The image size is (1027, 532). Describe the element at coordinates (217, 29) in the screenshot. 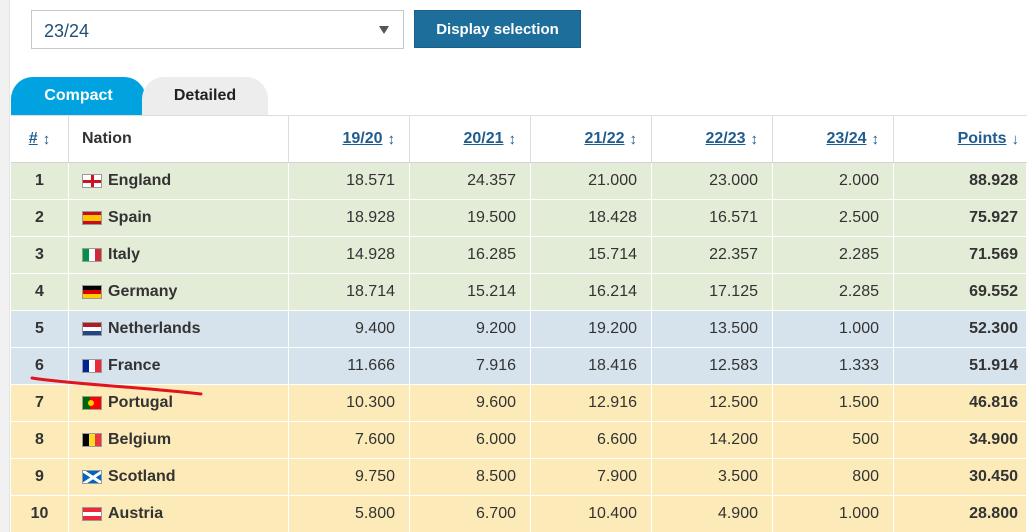

I see `season-select: 23/24` at that location.